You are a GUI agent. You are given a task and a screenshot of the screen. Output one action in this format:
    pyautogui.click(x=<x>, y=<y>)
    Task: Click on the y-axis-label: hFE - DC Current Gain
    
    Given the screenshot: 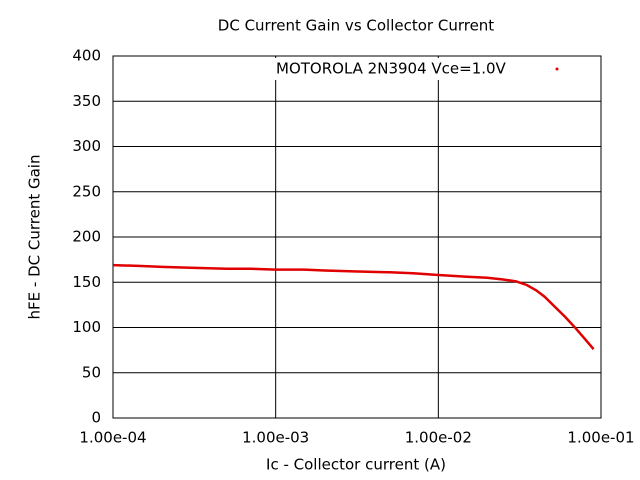 What is the action you would take?
    pyautogui.click(x=35, y=237)
    